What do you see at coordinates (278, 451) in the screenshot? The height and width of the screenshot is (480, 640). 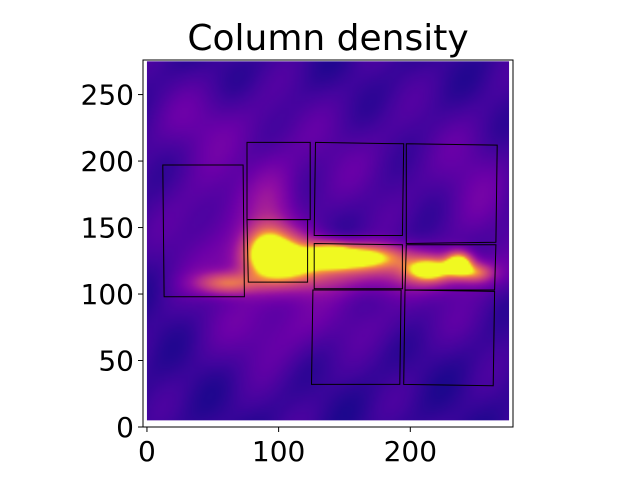 I see `x-tick-label: 100` at bounding box center [278, 451].